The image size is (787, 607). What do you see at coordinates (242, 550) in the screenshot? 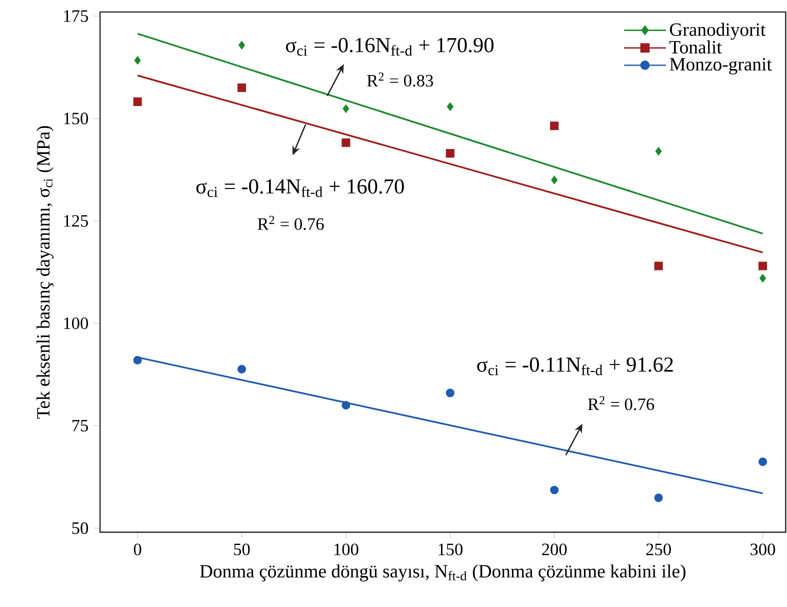
I see `x-tick-label: 50` at bounding box center [242, 550].